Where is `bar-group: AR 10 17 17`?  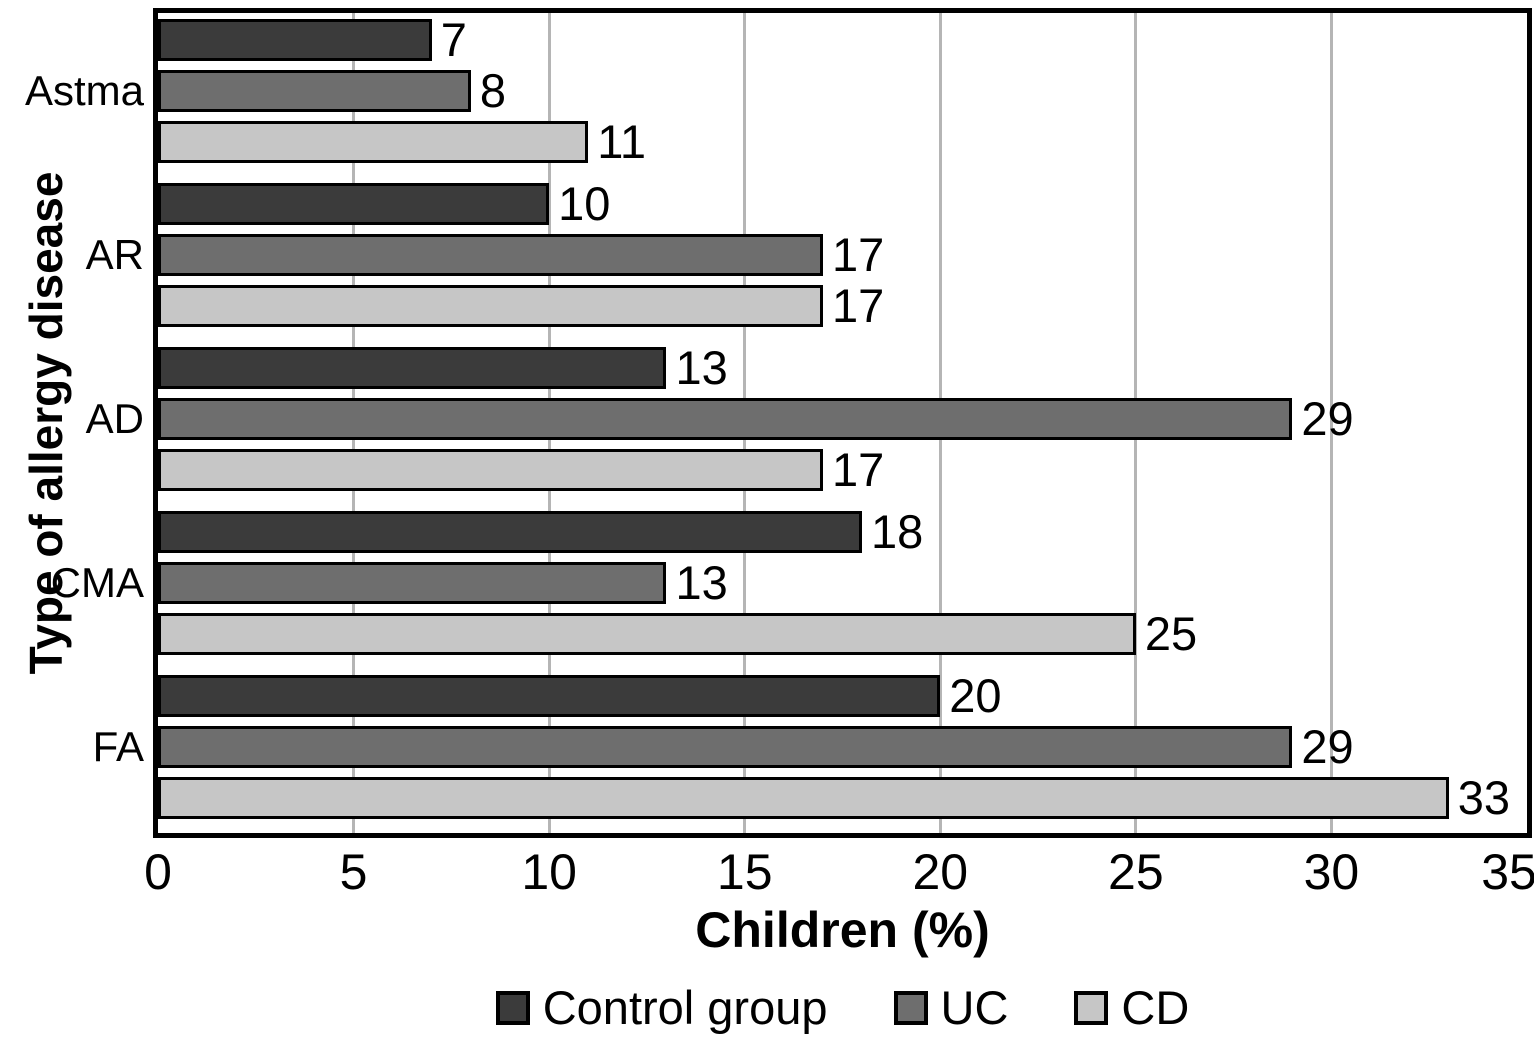 bar-group: AR 10 17 17 is located at coordinates (806, 254).